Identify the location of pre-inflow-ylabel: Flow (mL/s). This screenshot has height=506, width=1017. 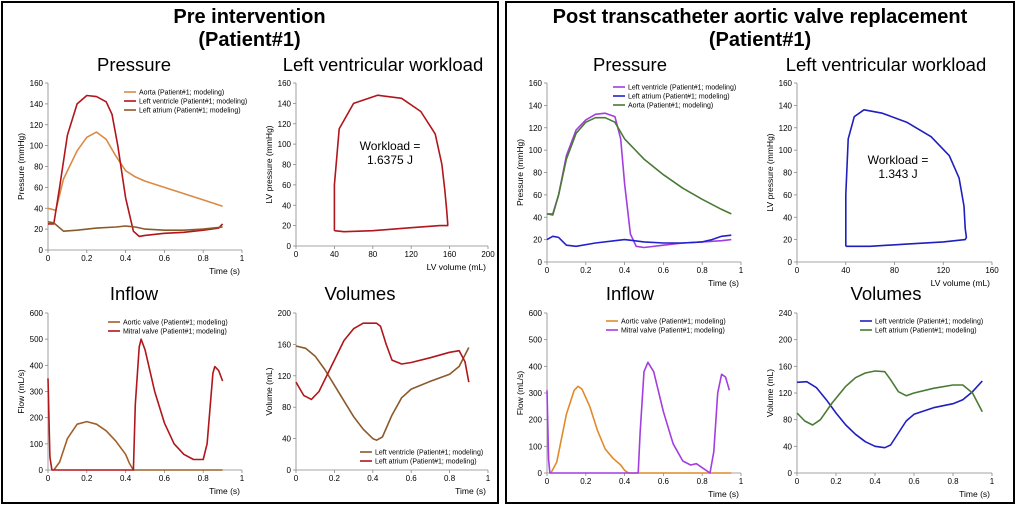
(21, 391).